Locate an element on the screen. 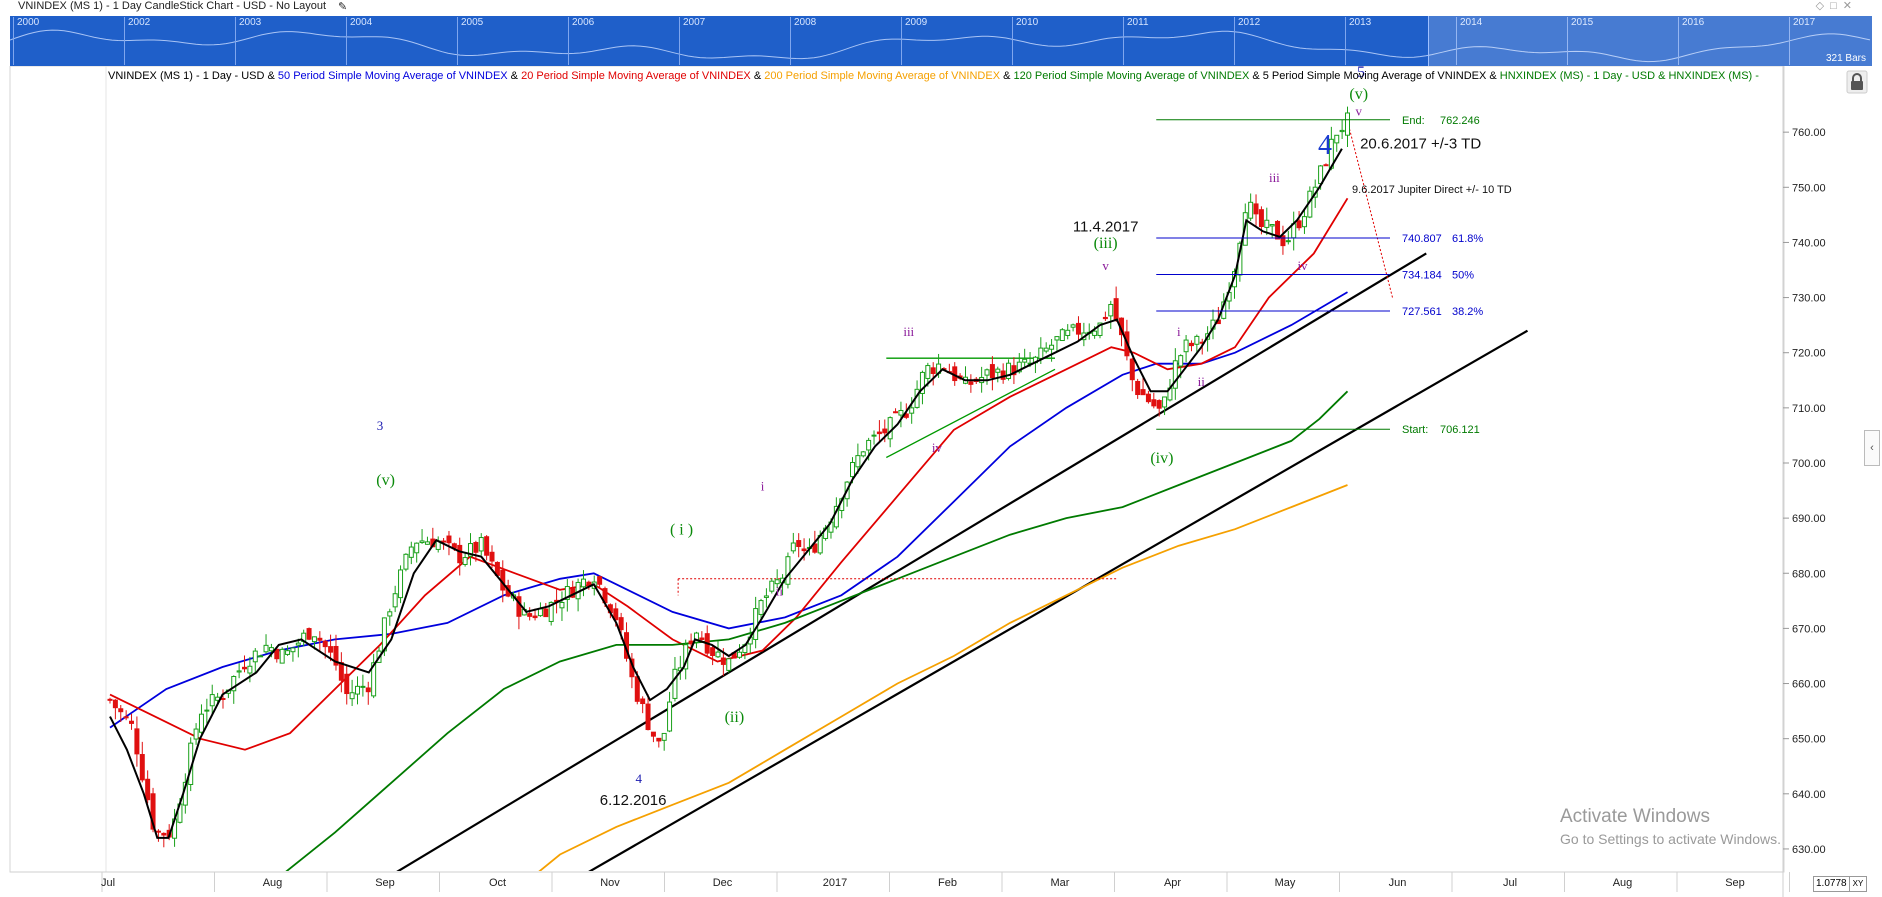 This screenshot has width=1882, height=897. overview-year-label: 2003 is located at coordinates (248, 41).